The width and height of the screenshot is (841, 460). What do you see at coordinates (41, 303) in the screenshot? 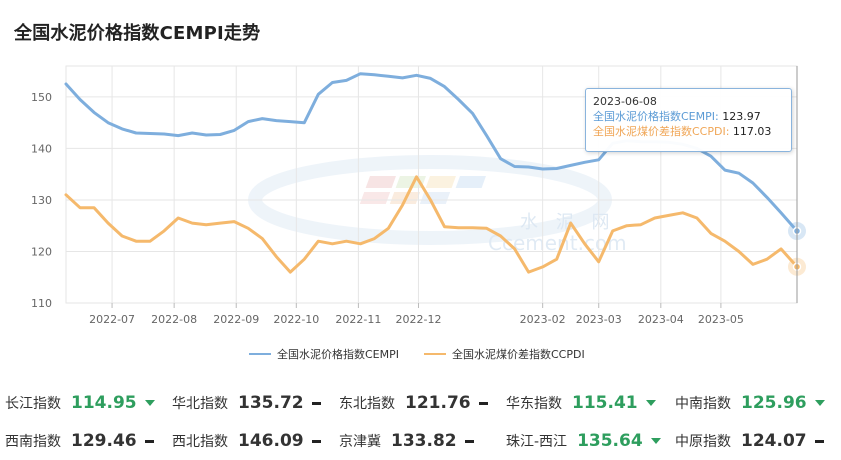
I see `y-tick-label: 110` at bounding box center [41, 303].